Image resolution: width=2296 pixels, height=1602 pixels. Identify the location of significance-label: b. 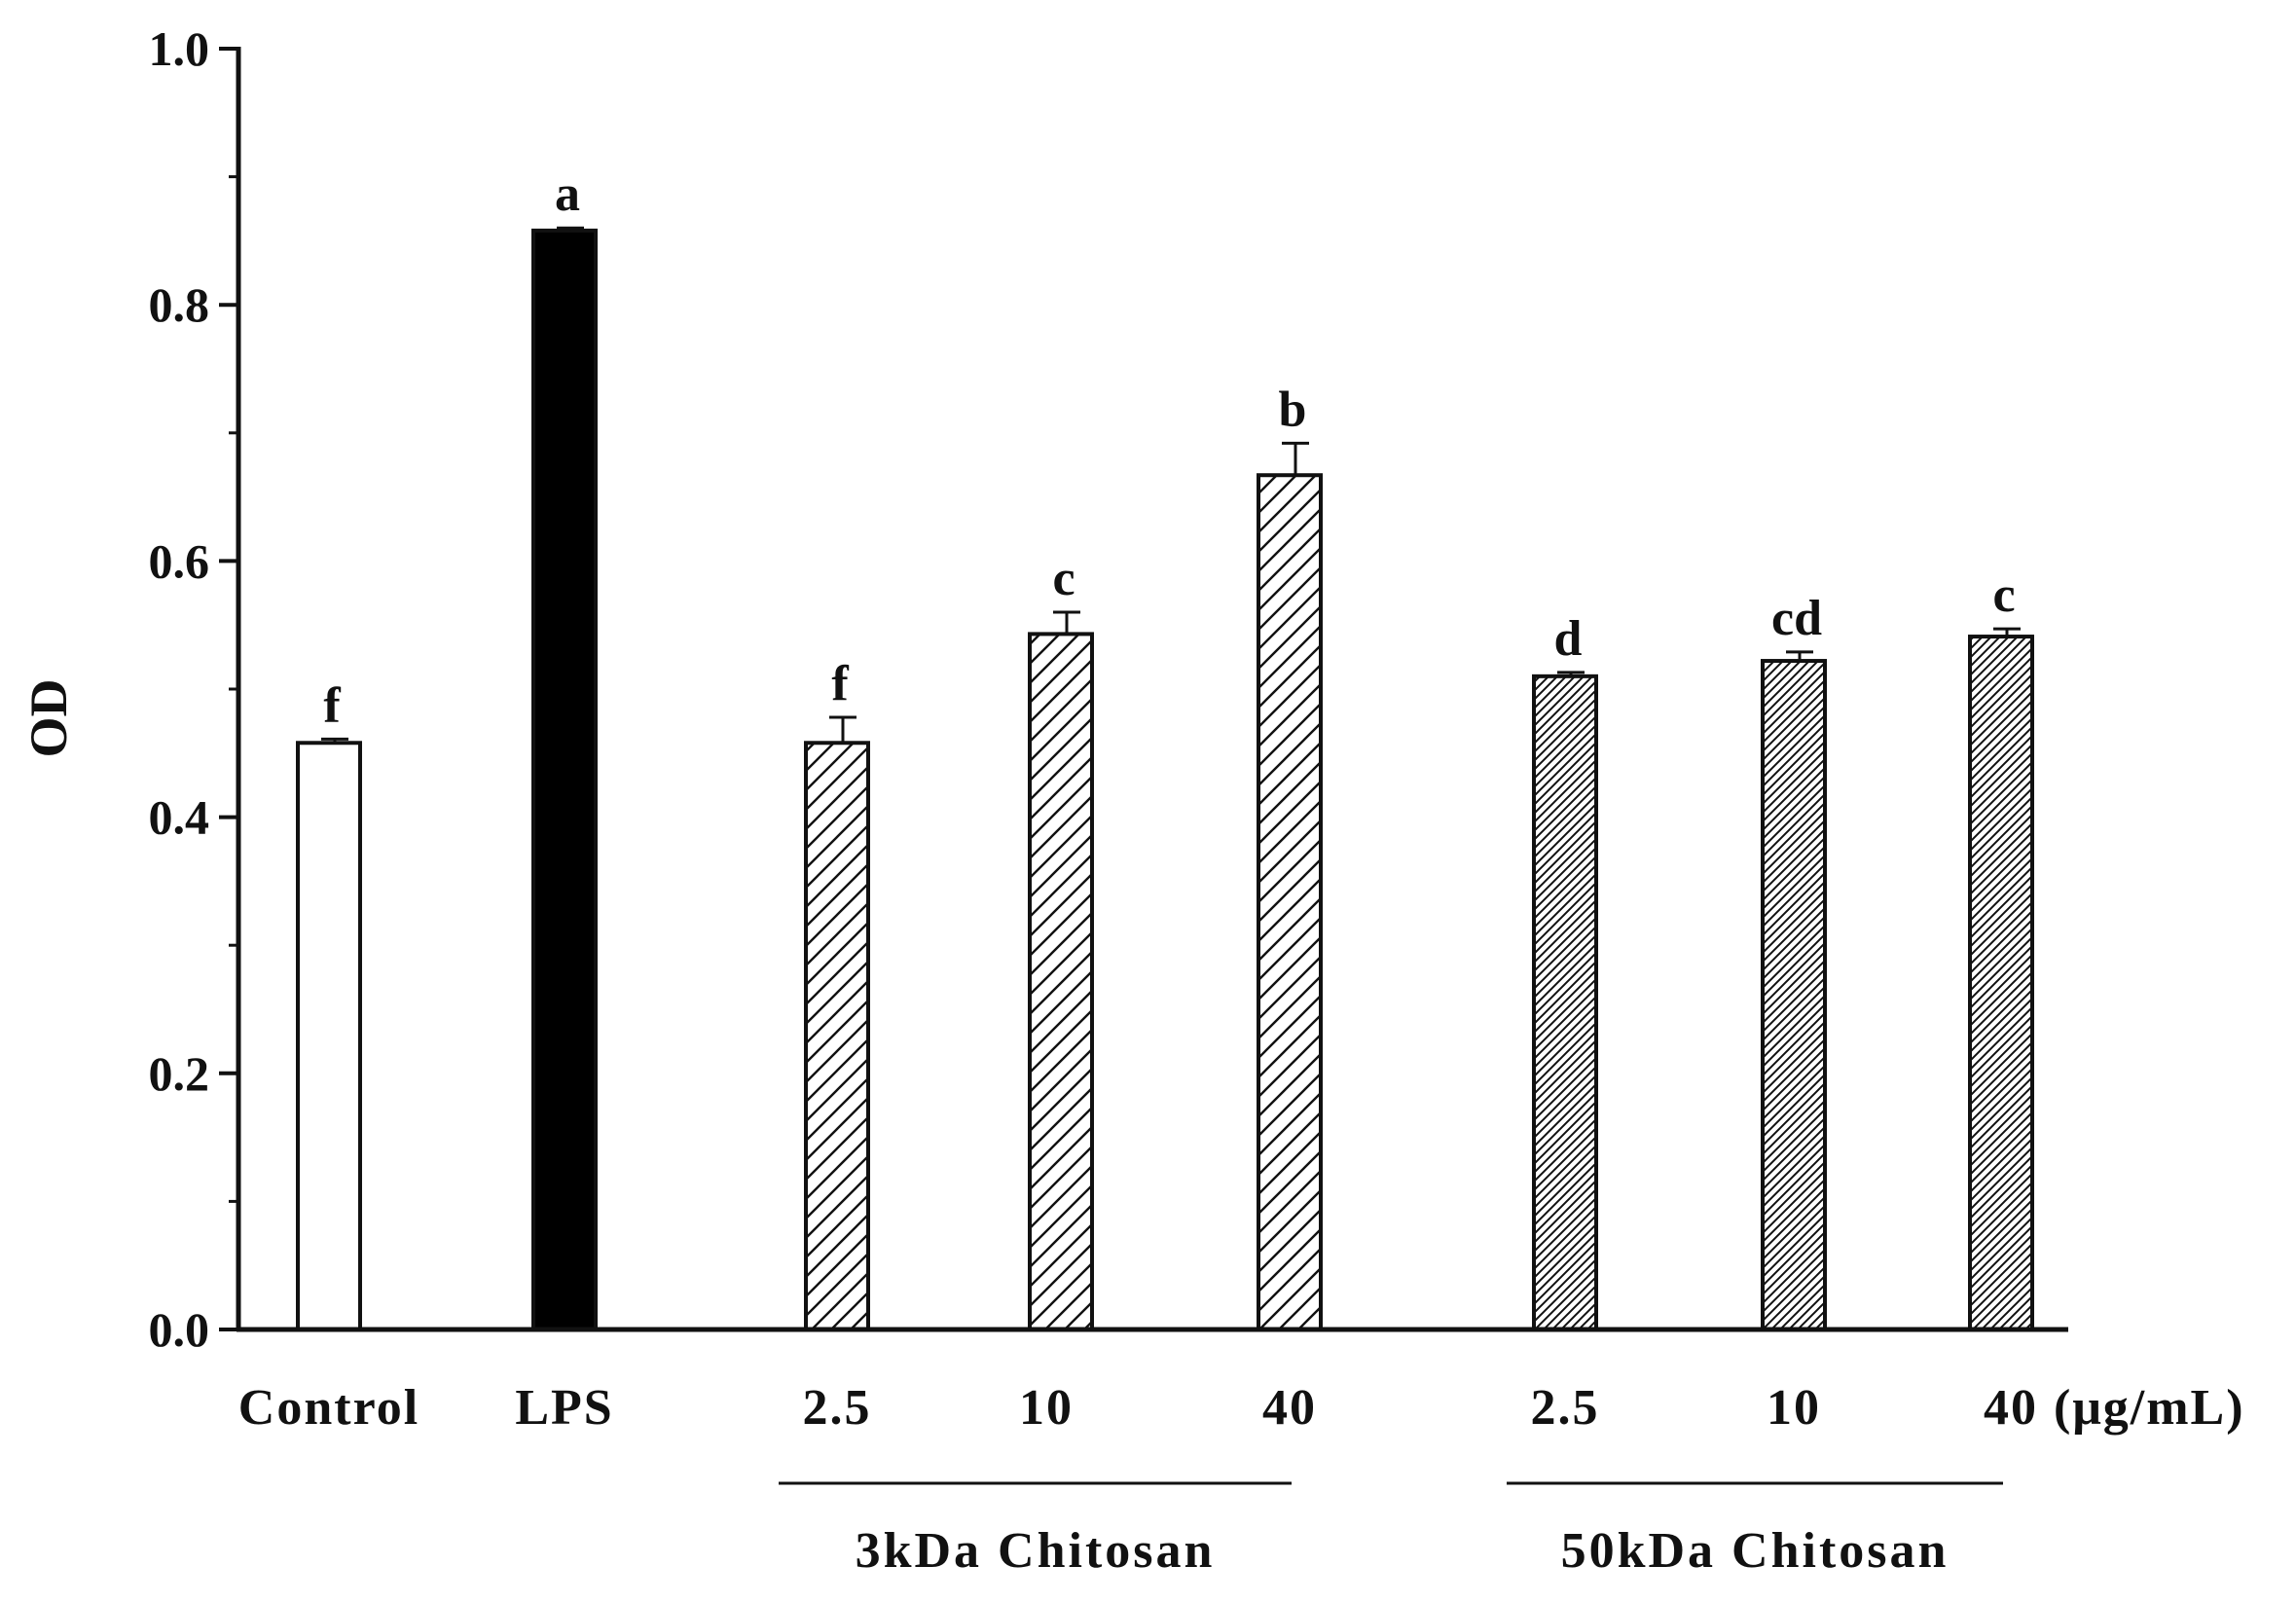
(1293, 409).